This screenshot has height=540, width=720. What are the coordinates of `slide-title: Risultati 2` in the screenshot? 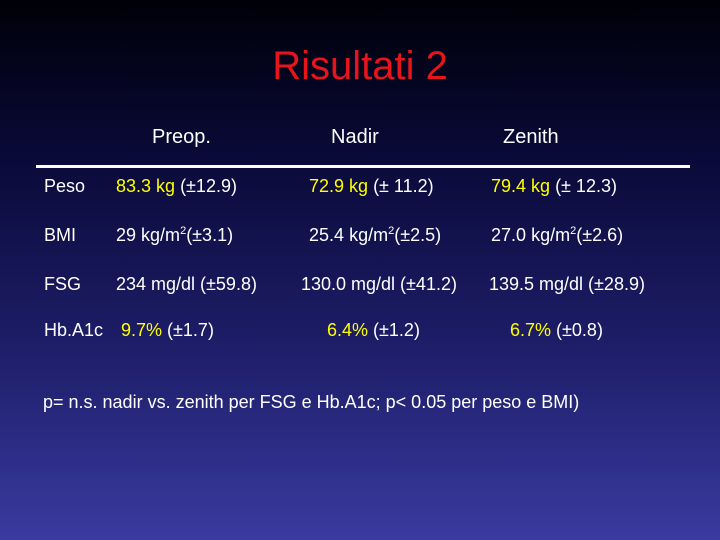 It's located at (360, 66).